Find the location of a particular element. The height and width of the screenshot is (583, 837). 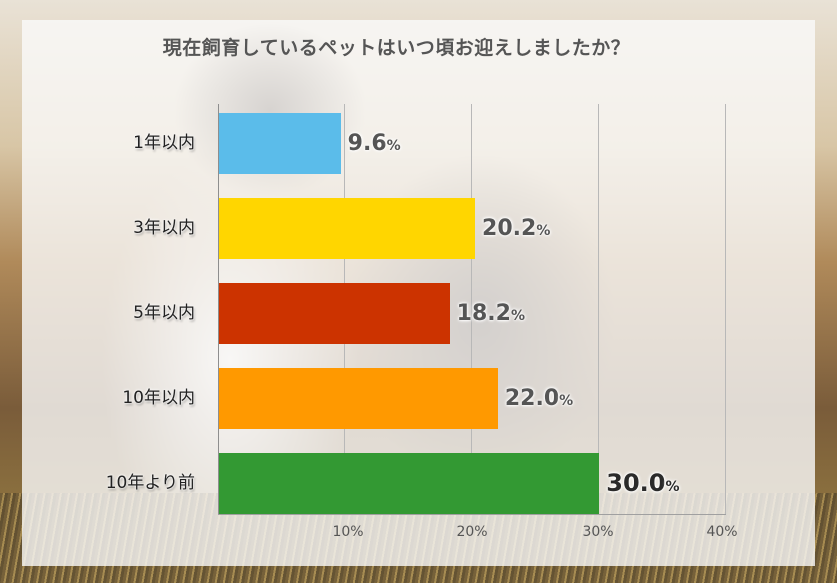

value-number: 20.2 is located at coordinates (509, 228).